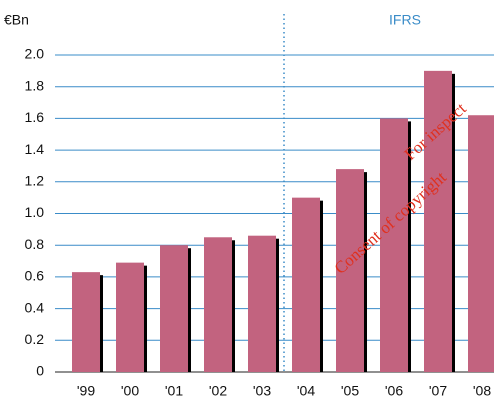 The height and width of the screenshot is (401, 494). Describe the element at coordinates (482, 391) in the screenshot. I see `x-tick-label: '08` at that location.